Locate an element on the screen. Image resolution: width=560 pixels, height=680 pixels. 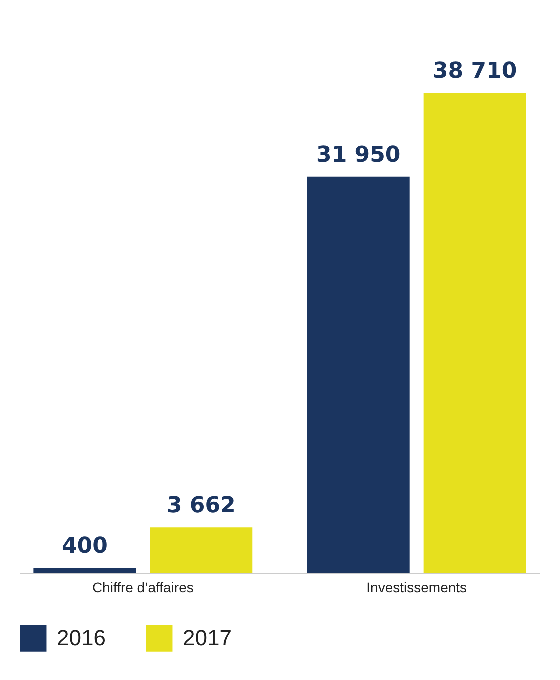
legend-label: 2017 is located at coordinates (207, 638).